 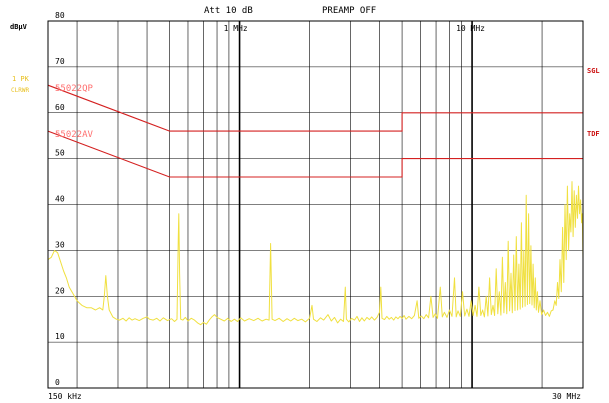 I want to click on tdf-label: TDF, so click(x=593, y=134).